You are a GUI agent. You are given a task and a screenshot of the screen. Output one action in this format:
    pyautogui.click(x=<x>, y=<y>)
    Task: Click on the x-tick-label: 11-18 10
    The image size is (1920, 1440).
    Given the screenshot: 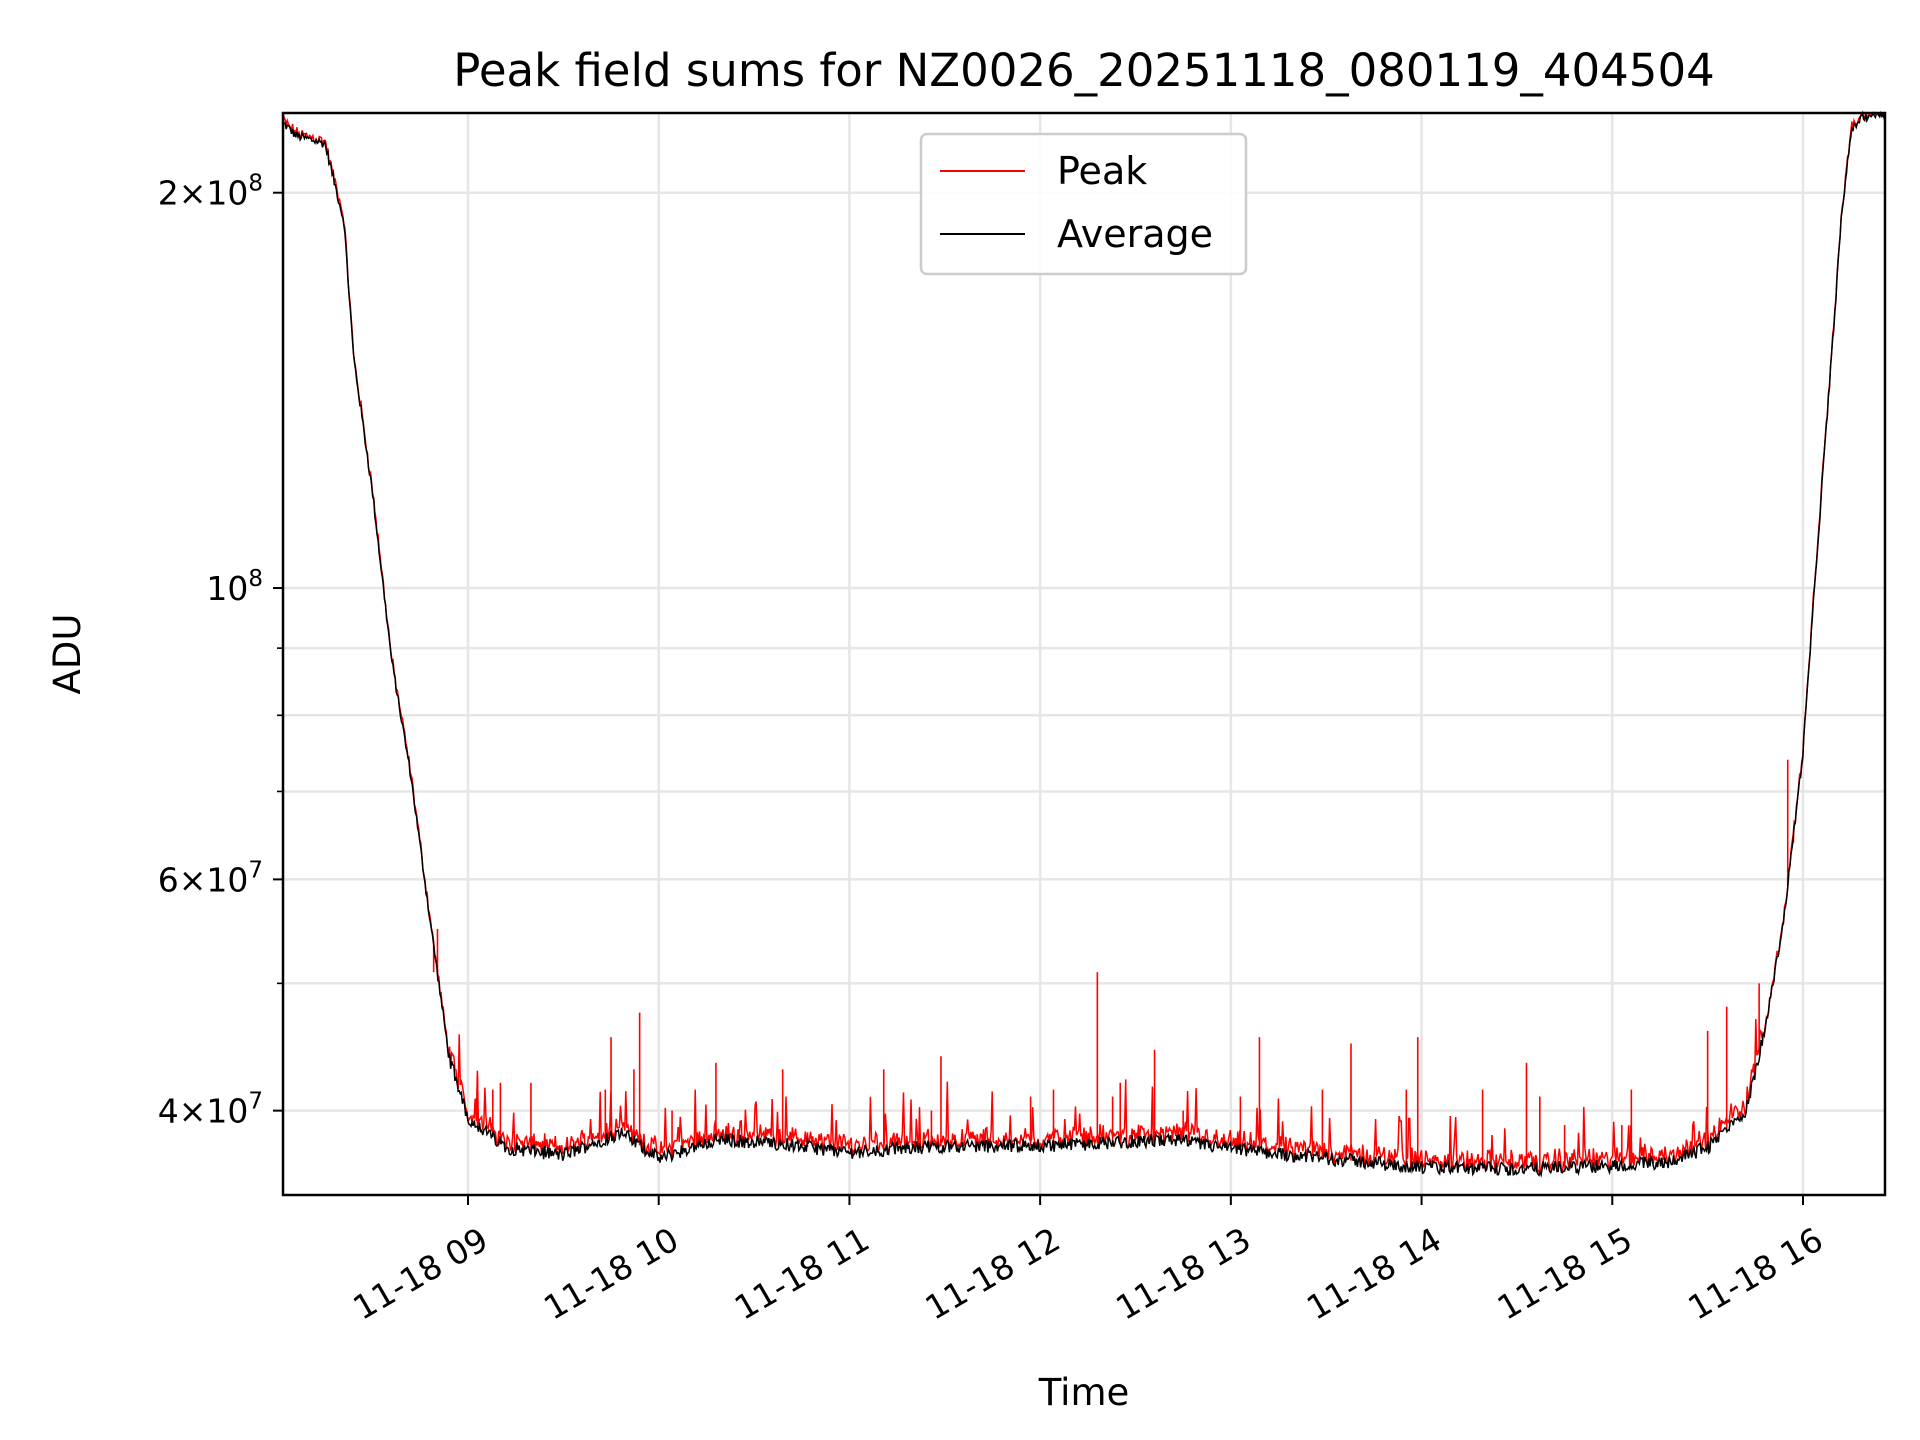 What is the action you would take?
    pyautogui.click(x=611, y=1274)
    